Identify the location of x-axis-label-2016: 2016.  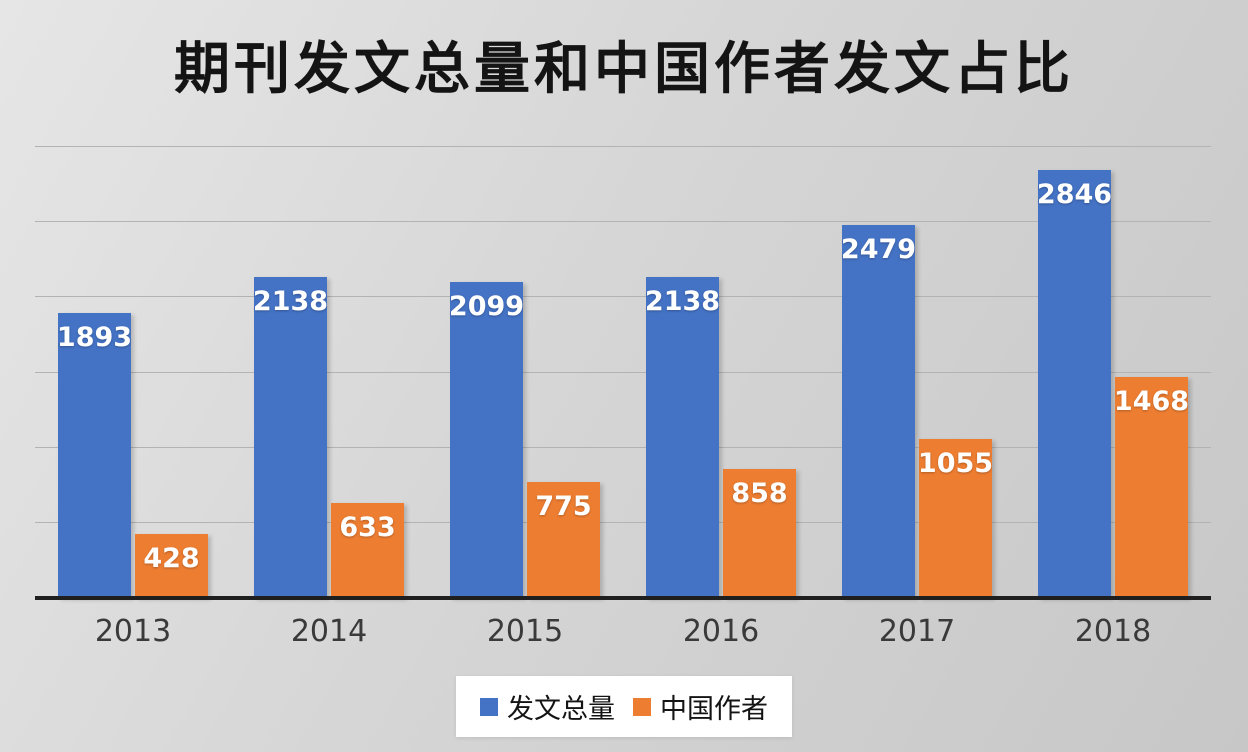
(721, 631).